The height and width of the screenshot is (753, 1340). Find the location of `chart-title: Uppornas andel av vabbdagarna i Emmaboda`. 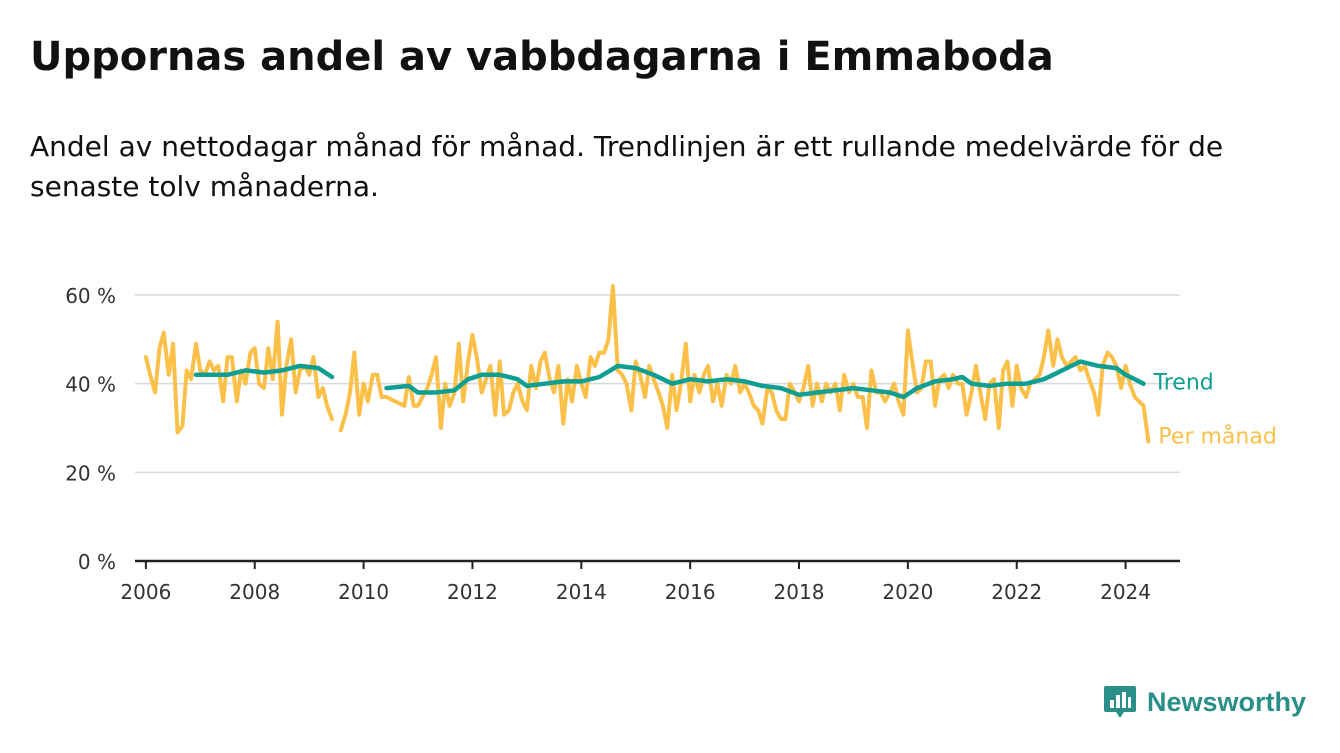

chart-title: Uppornas andel av vabbdagarna i Emmaboda is located at coordinates (542, 57).